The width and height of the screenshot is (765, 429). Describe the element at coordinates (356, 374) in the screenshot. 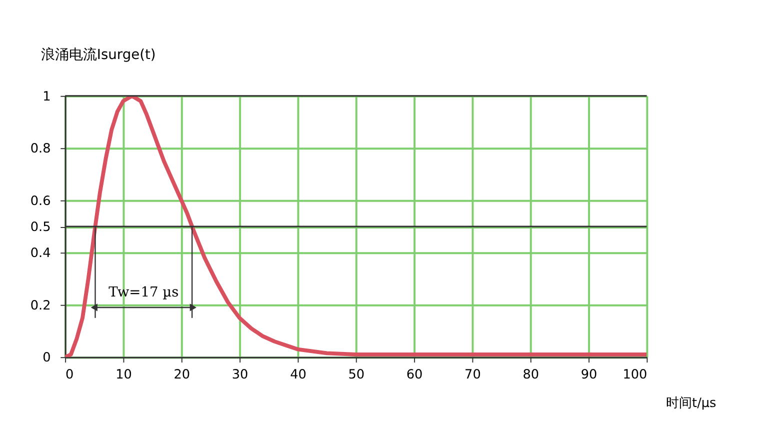

I see `x-tick-label: 50` at that location.